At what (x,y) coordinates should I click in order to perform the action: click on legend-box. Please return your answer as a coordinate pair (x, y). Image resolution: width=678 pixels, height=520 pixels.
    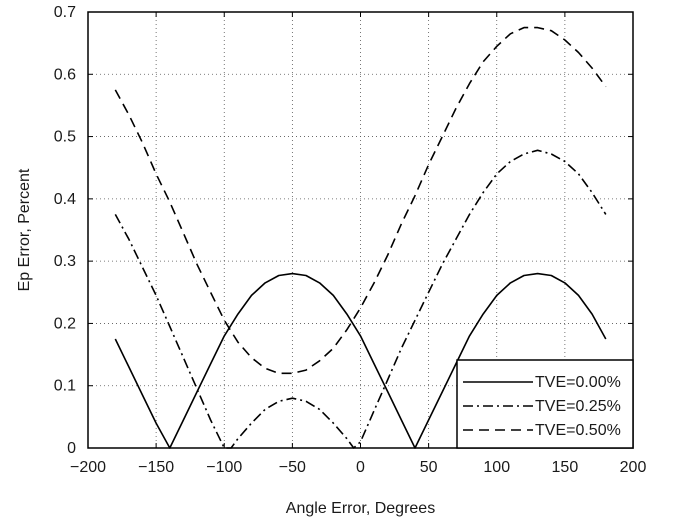
    Looking at the image, I should click on (545, 404).